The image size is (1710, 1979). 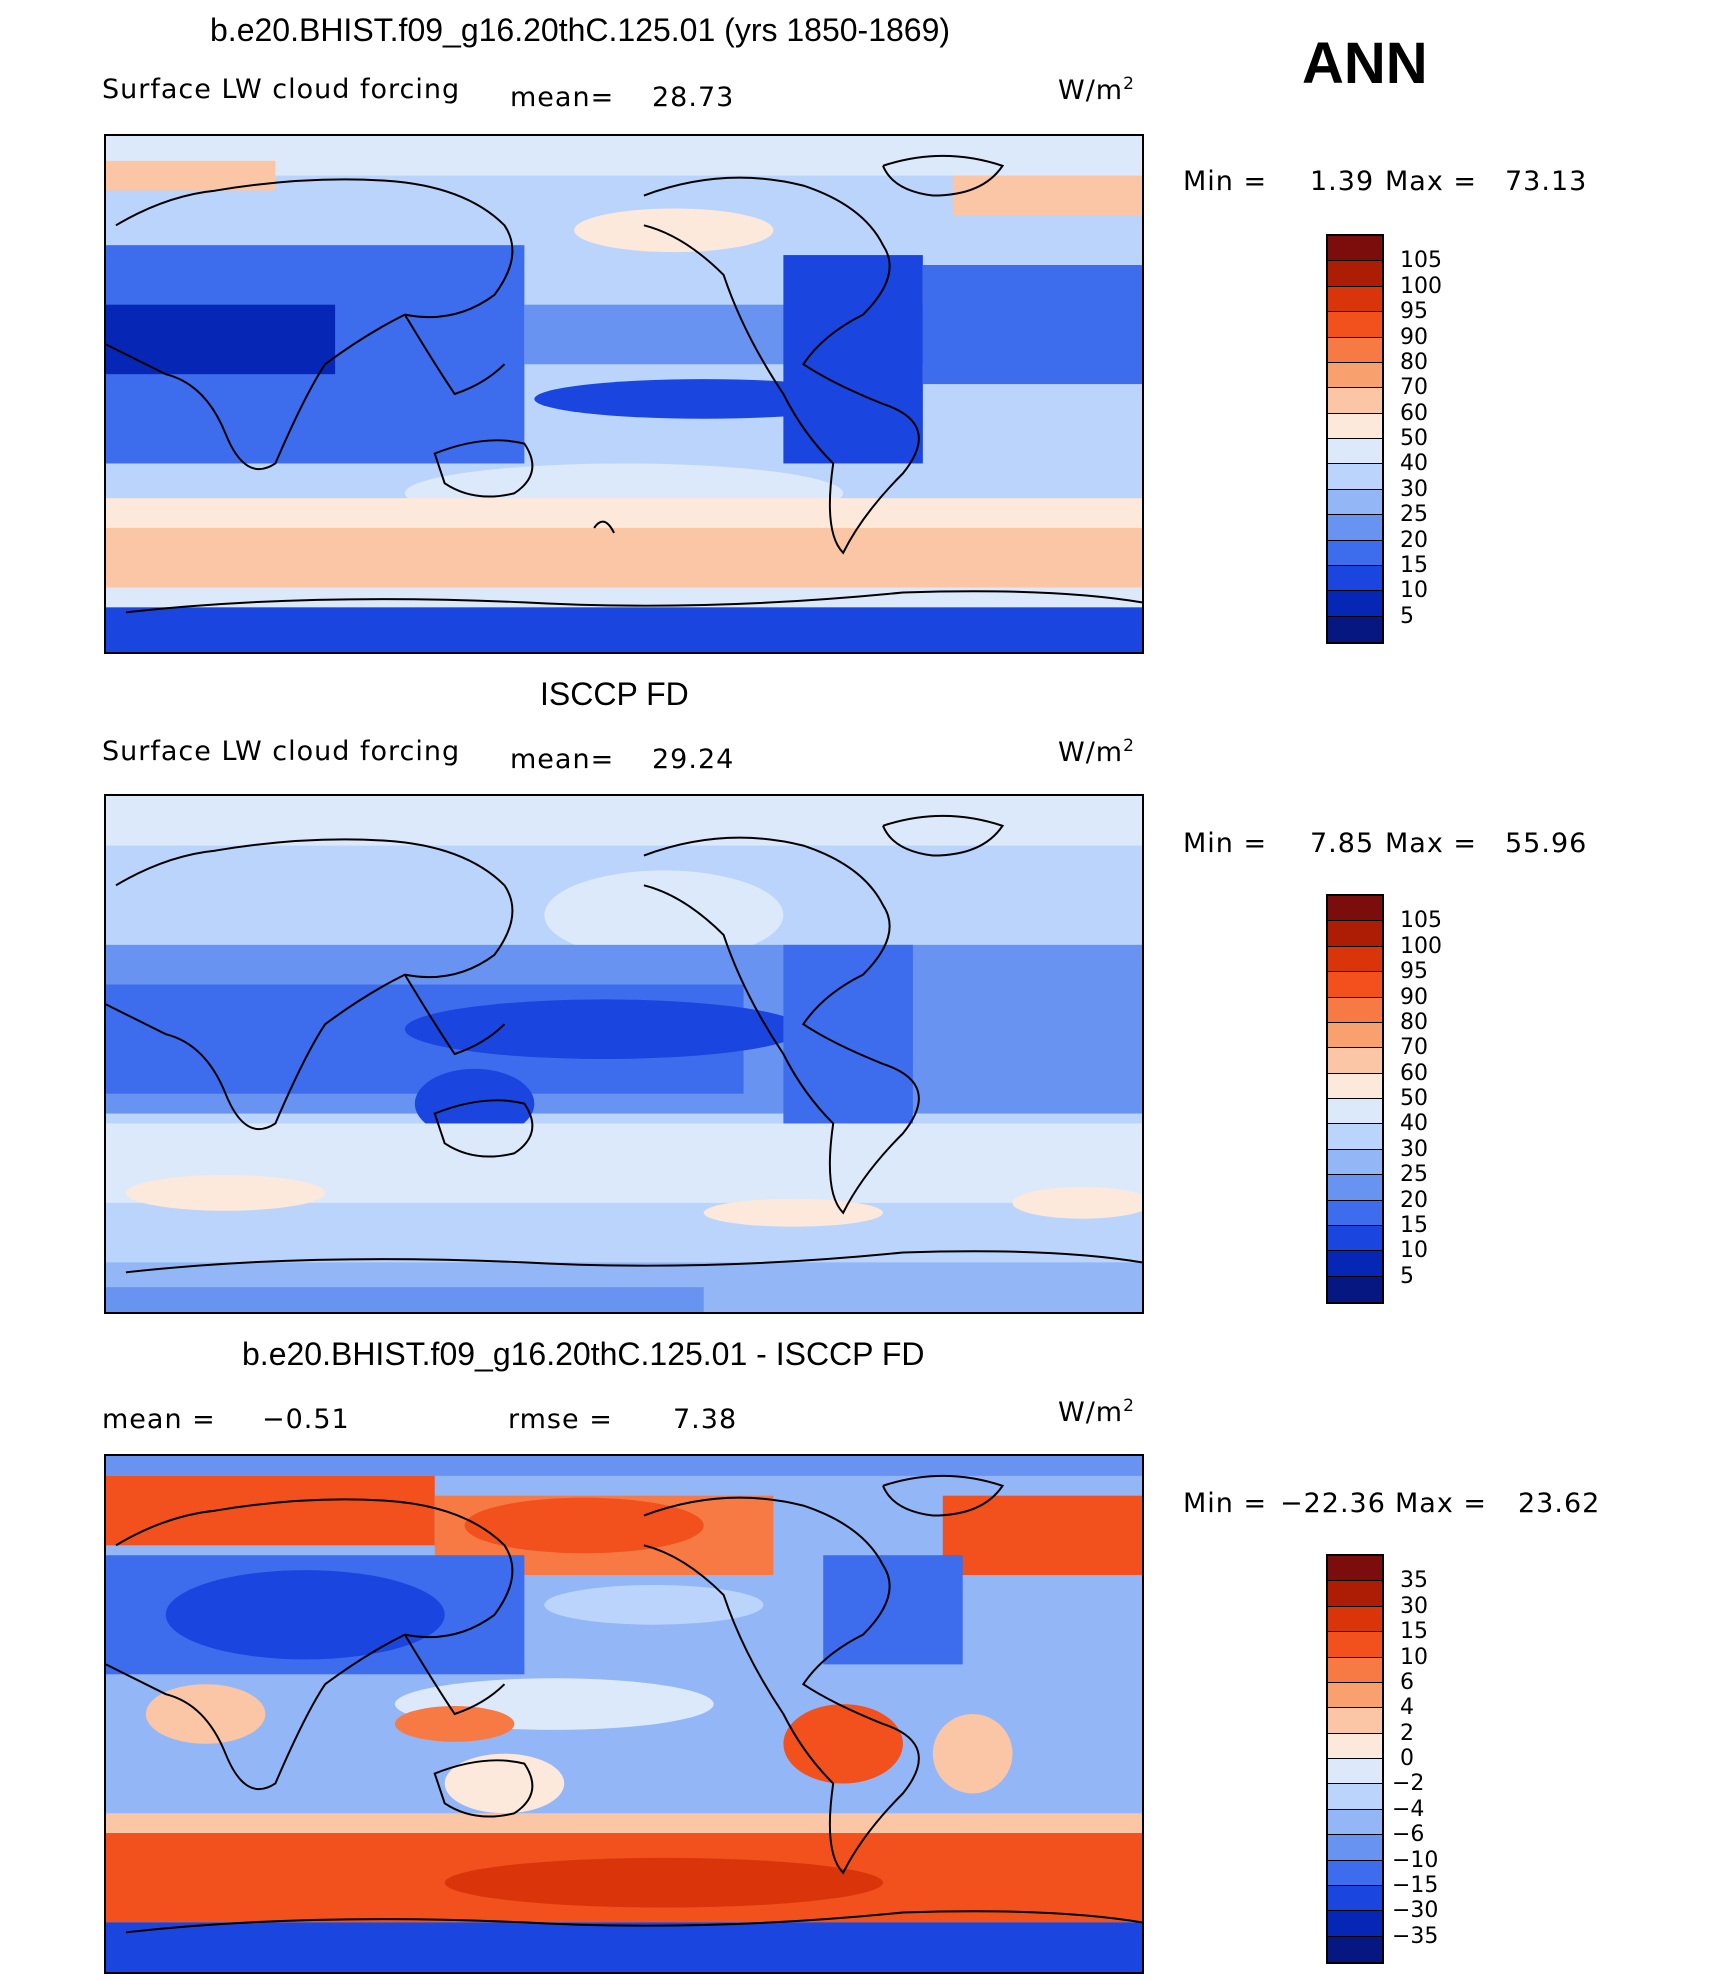 I want to click on colorbar-level-label: −30, so click(x=1415, y=1911).